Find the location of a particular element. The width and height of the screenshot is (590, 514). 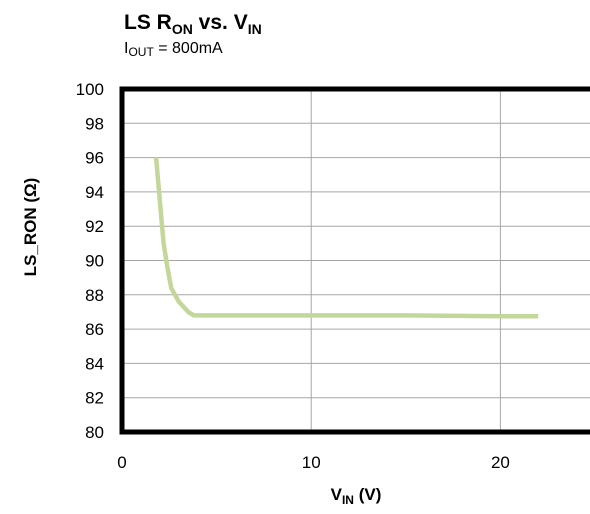

y-tick-label: 86 is located at coordinates (94, 329).